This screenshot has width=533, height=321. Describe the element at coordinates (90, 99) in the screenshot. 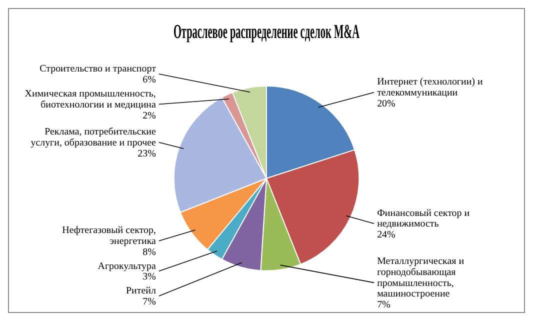

I see `slice-label: Химическая промышленность, биотехнологии и медицина` at that location.